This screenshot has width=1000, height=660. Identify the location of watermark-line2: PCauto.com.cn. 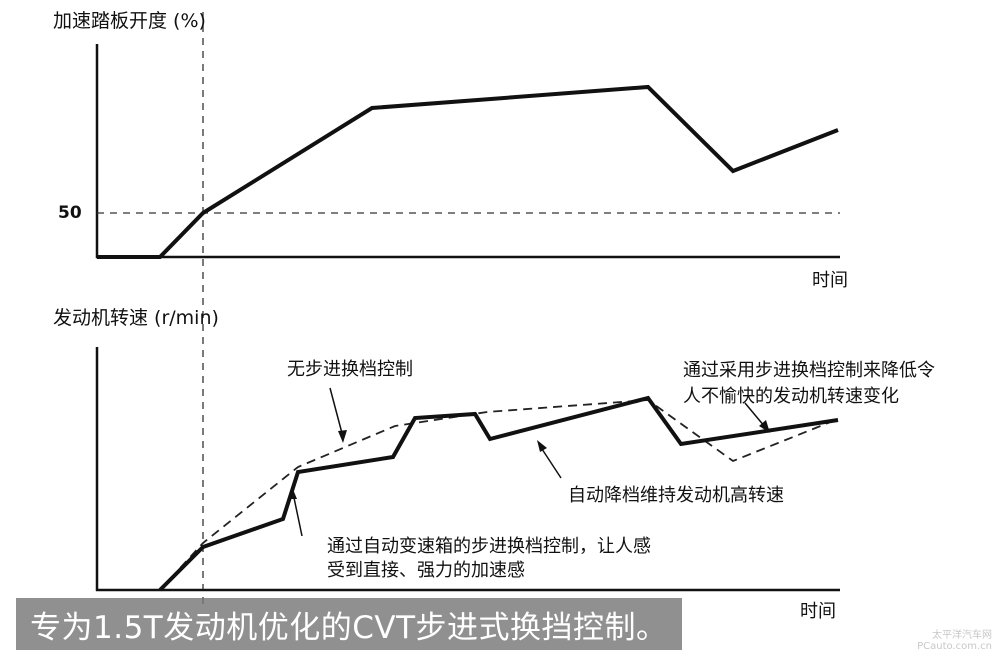
(954, 646).